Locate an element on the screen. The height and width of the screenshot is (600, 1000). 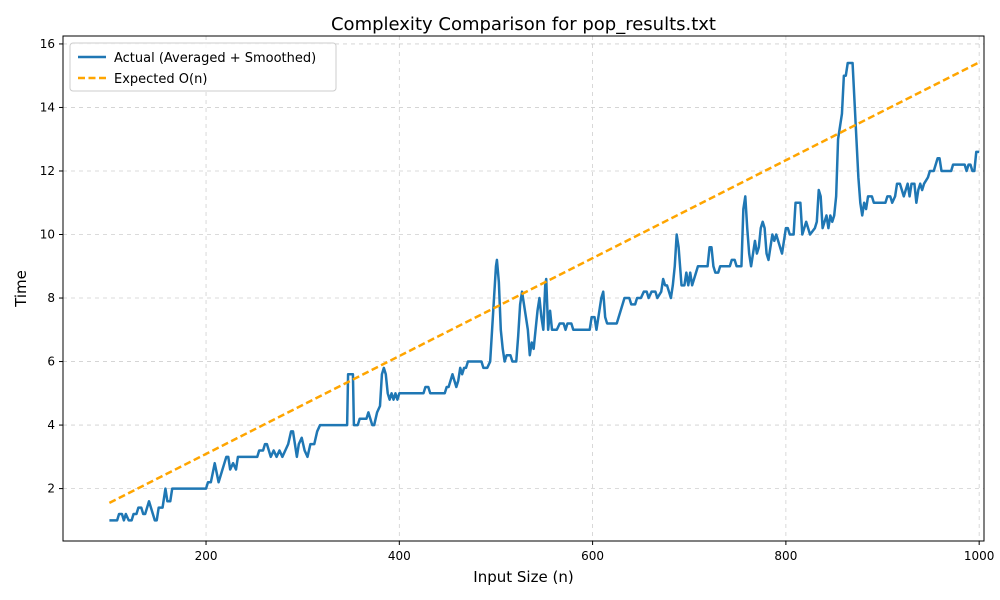
legend-label-actual: Actual (Averaged + Smoothed) is located at coordinates (215, 58).